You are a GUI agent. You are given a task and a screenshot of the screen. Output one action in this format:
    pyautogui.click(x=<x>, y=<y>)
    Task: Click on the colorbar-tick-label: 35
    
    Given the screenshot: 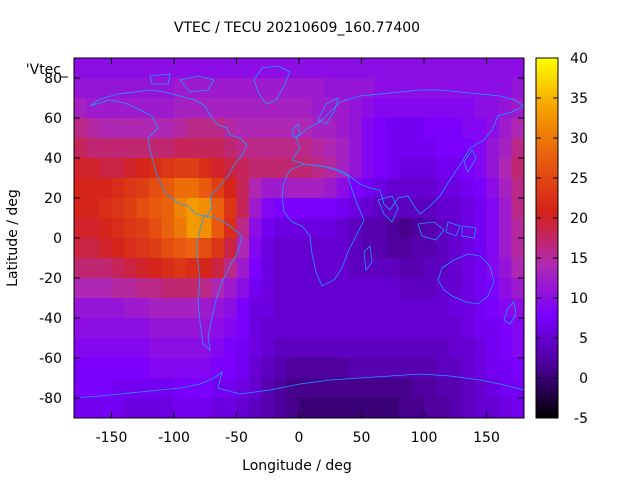 What is the action you would take?
    pyautogui.click(x=579, y=99)
    